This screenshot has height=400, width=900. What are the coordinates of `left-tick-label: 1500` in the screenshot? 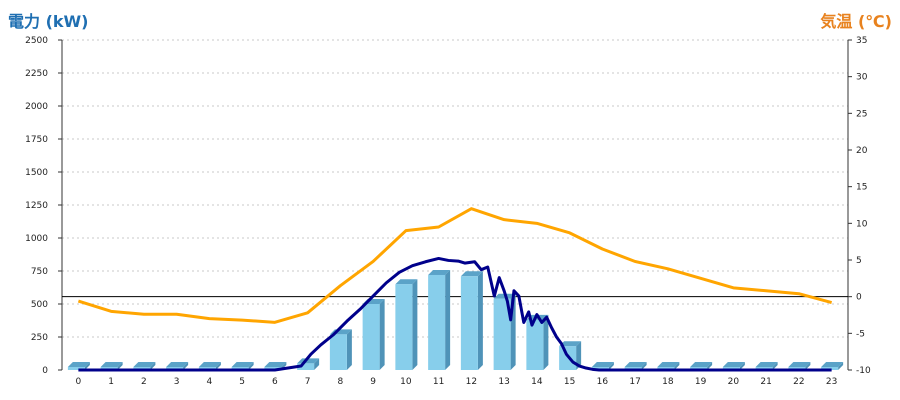 It's located at (36, 173).